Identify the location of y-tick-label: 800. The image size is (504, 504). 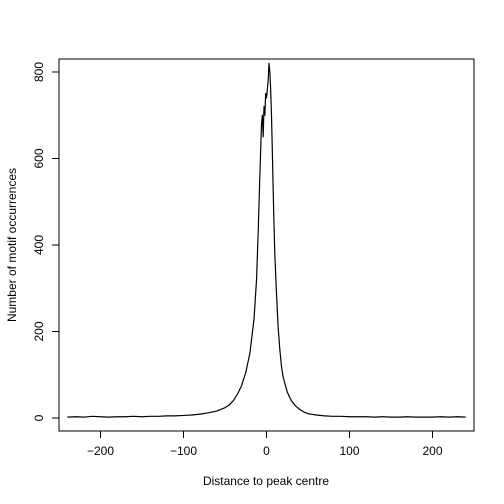
(39, 72).